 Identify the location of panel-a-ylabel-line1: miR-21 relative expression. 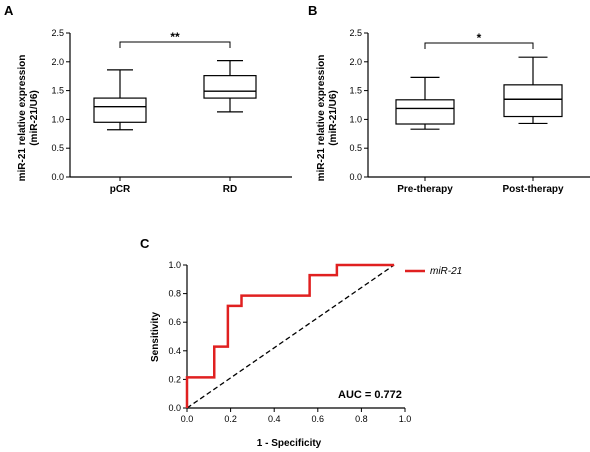
(22, 118).